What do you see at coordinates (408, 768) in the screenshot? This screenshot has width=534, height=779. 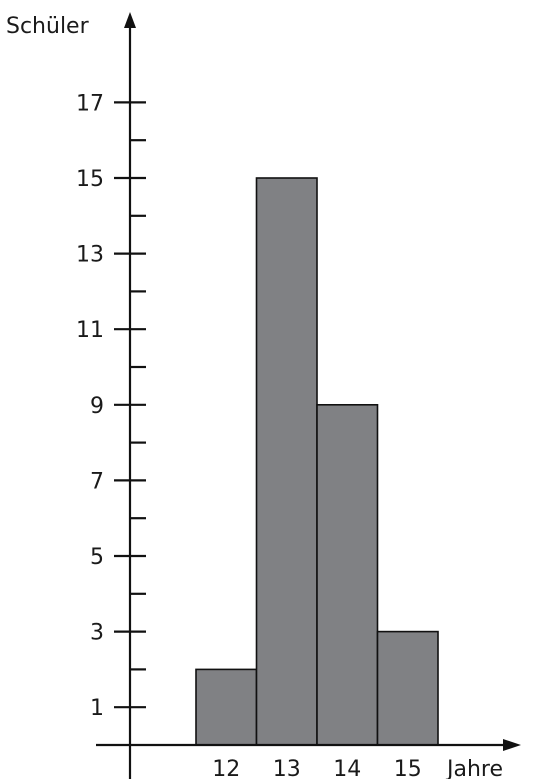 I see `x-tick-label-15: 15` at bounding box center [408, 768].